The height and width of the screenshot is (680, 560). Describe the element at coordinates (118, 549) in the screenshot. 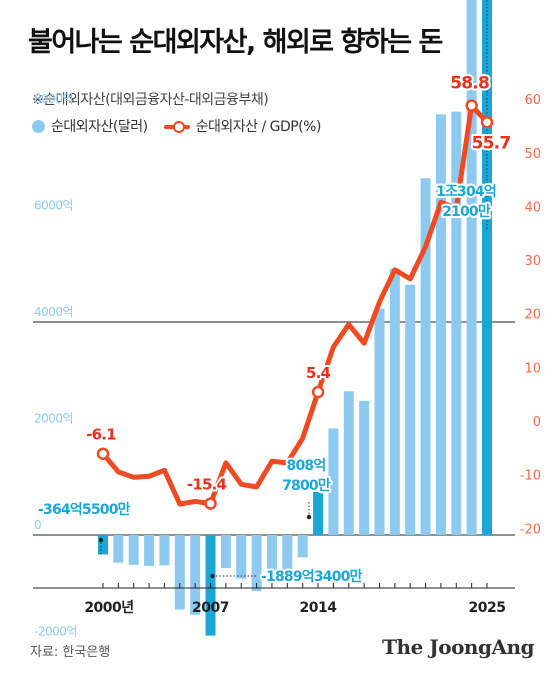

I see `bar-2001` at that location.